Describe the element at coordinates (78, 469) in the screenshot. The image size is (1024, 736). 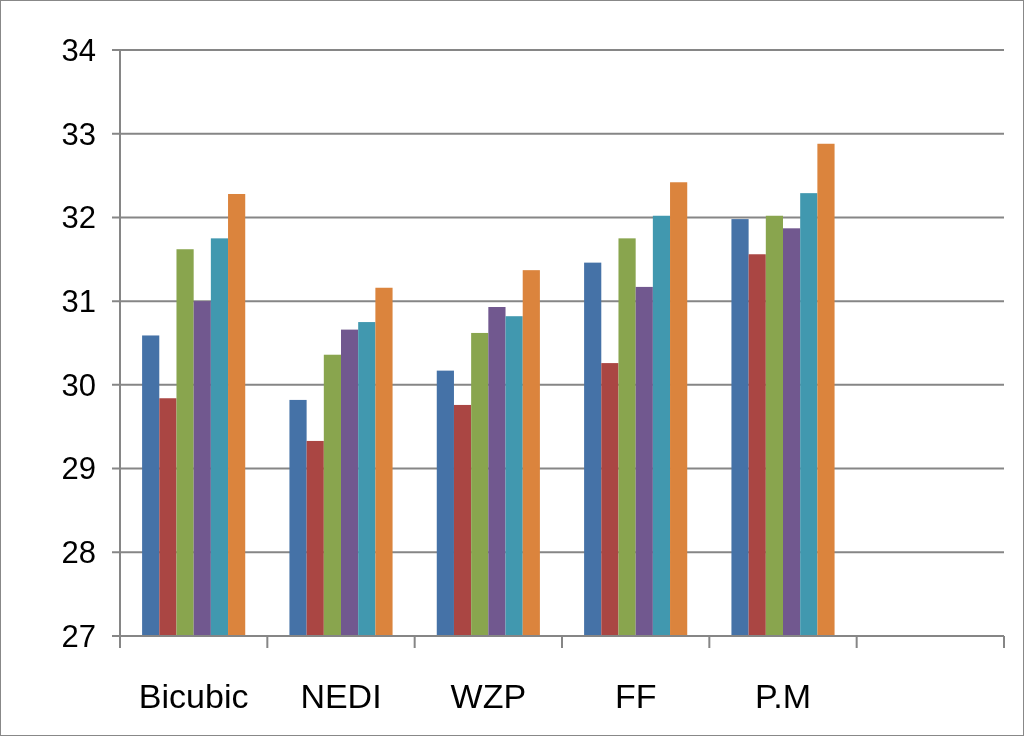
I see `y-tick-label: 29` at that location.